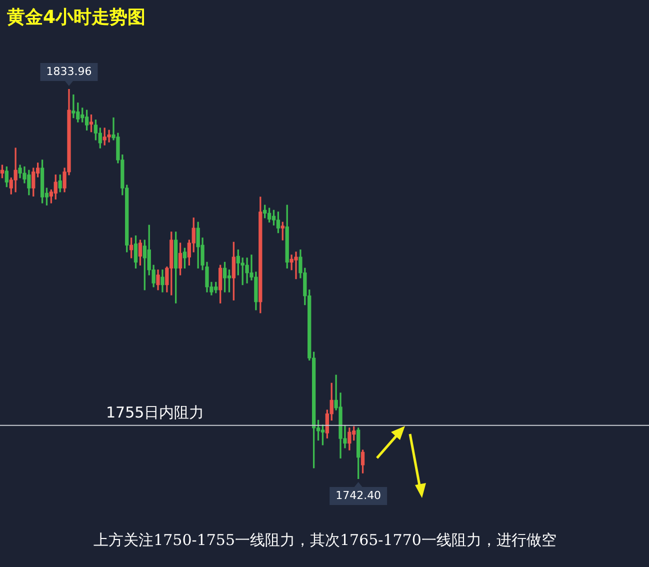  Describe the element at coordinates (359, 495) in the screenshot. I see `annotation: 1742.40` at that location.